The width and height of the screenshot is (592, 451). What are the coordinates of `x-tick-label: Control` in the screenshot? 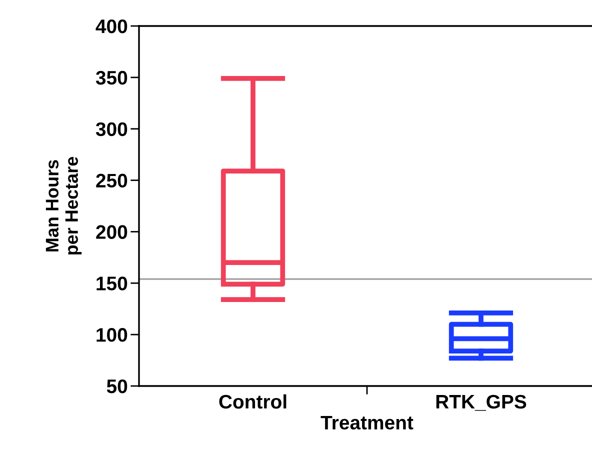 It's located at (252, 401).